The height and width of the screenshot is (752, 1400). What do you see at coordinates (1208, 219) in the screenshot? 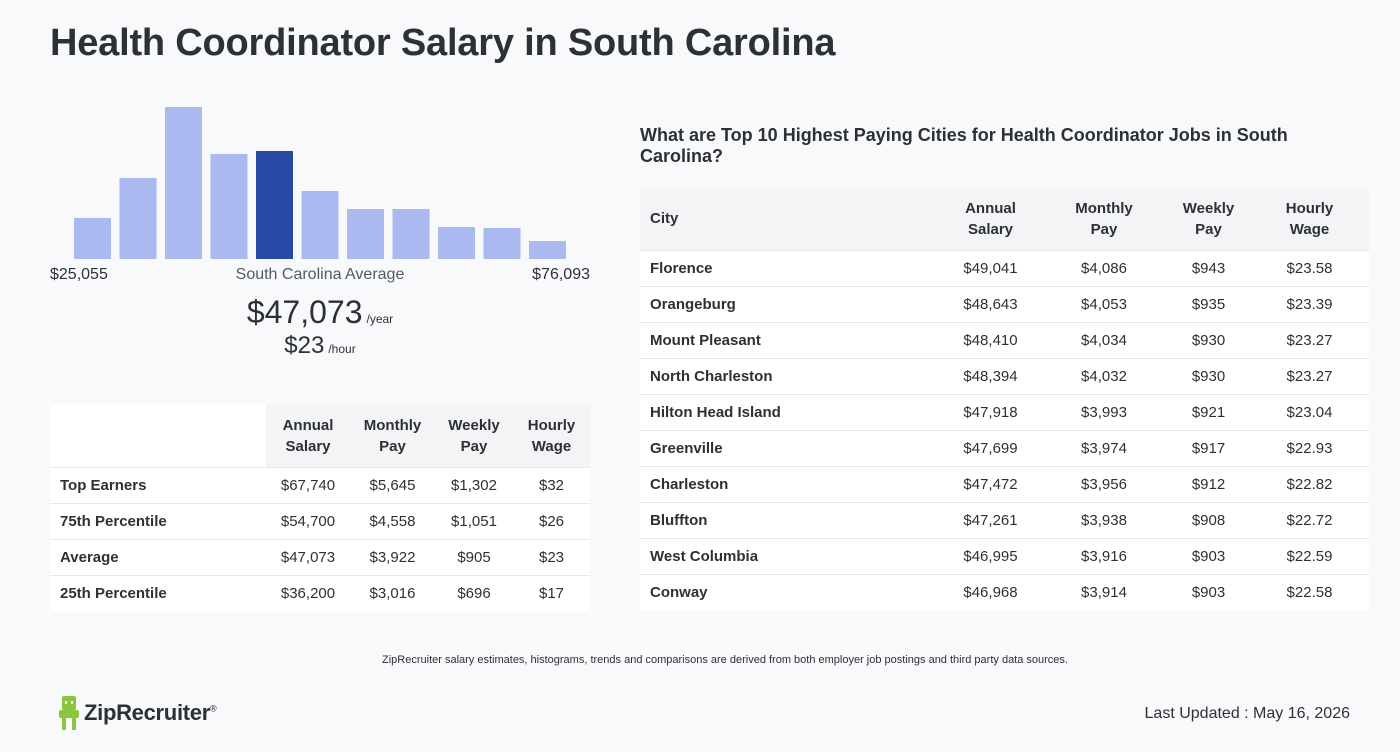
I see `cities-header-weekly: Weekly Pay` at bounding box center [1208, 219].